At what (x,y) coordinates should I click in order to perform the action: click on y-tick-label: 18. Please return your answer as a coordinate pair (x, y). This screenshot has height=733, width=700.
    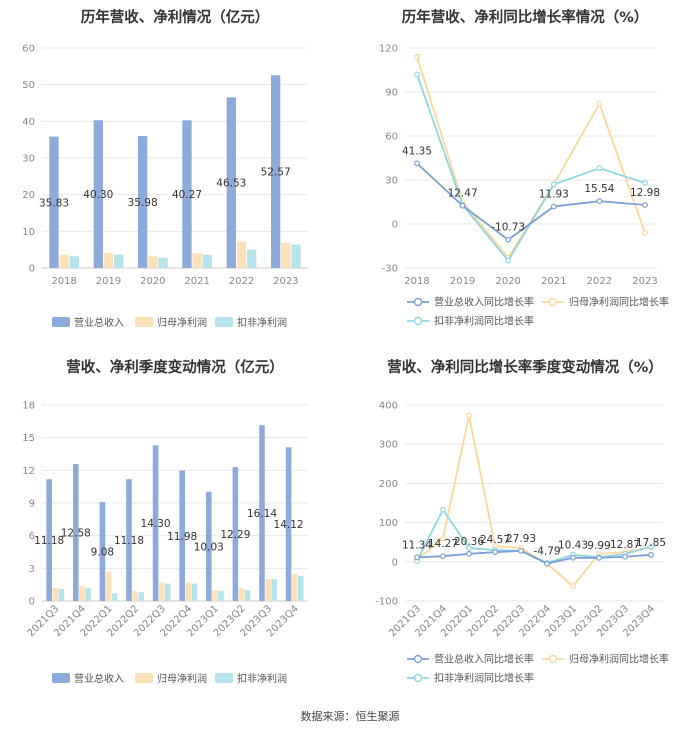
    Looking at the image, I should click on (28, 406).